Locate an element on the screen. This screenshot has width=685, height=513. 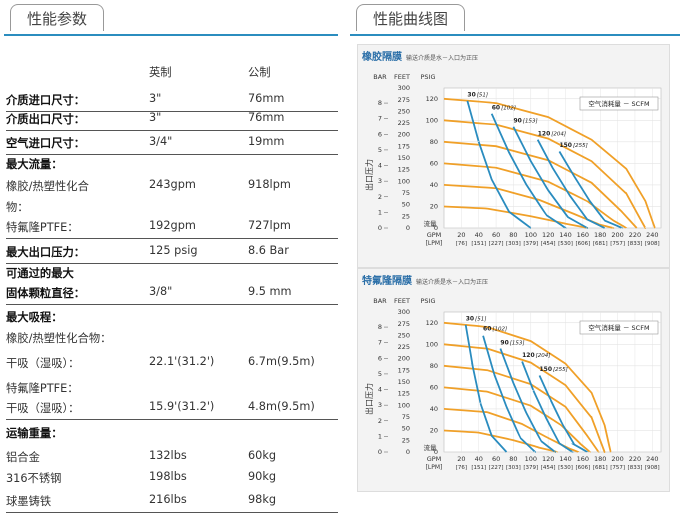
spec-row: 最大出口压力： 125 psig 8.6 Bar is located at coordinates (172, 254).